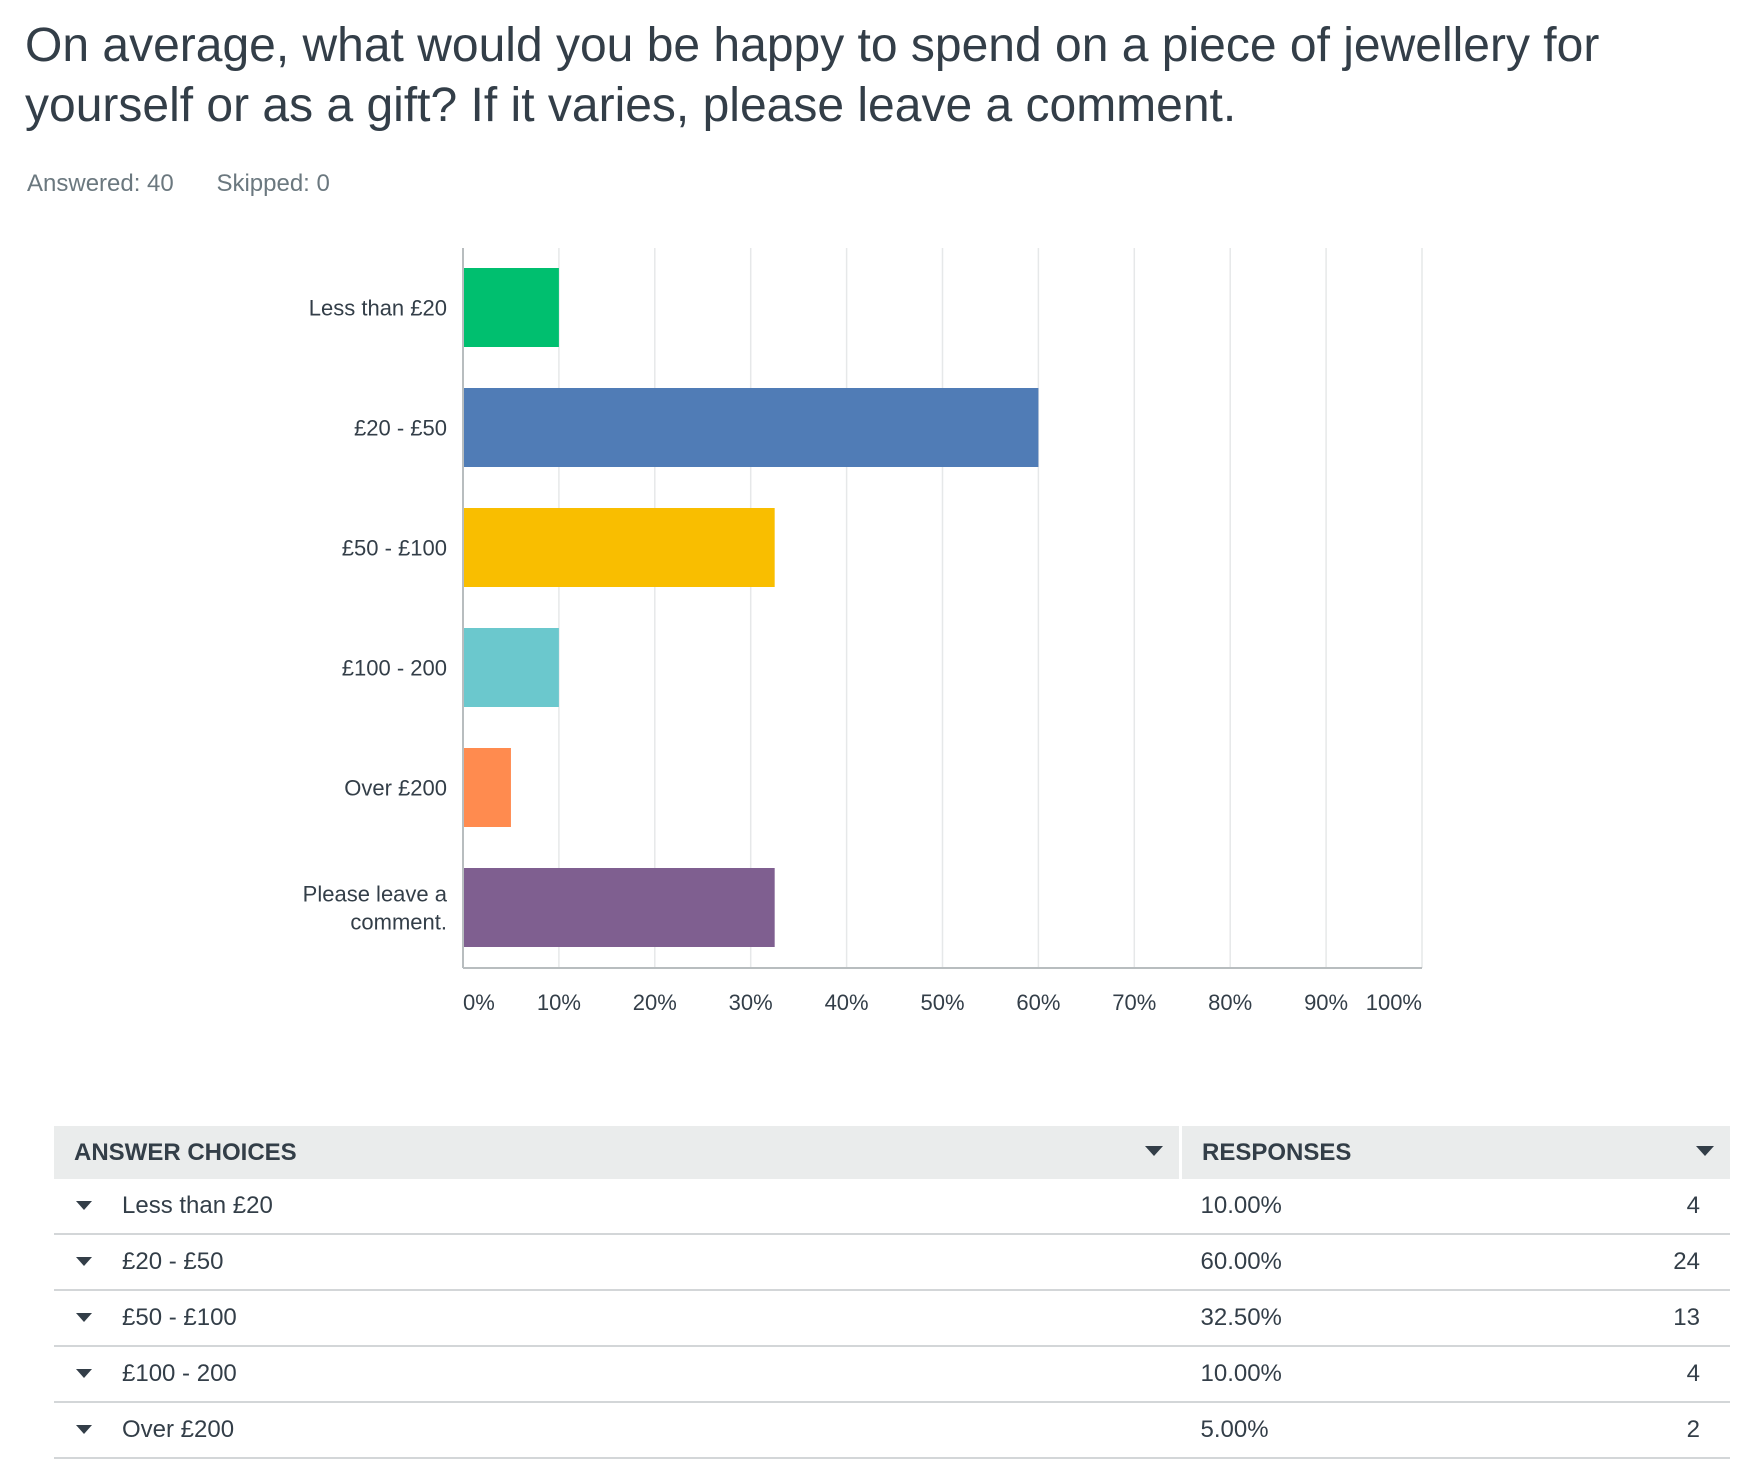 The width and height of the screenshot is (1760, 1467). What do you see at coordinates (1038, 1002) in the screenshot?
I see `x-tick-label: 60%` at bounding box center [1038, 1002].